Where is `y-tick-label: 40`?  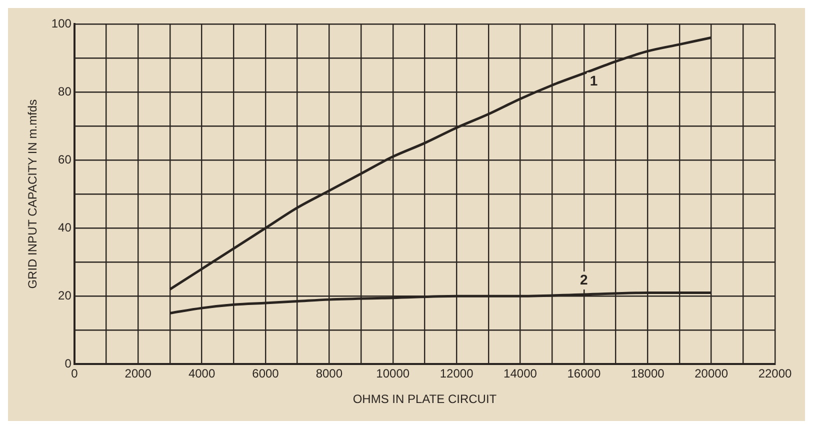
y-tick-label: 40 is located at coordinates (65, 227).